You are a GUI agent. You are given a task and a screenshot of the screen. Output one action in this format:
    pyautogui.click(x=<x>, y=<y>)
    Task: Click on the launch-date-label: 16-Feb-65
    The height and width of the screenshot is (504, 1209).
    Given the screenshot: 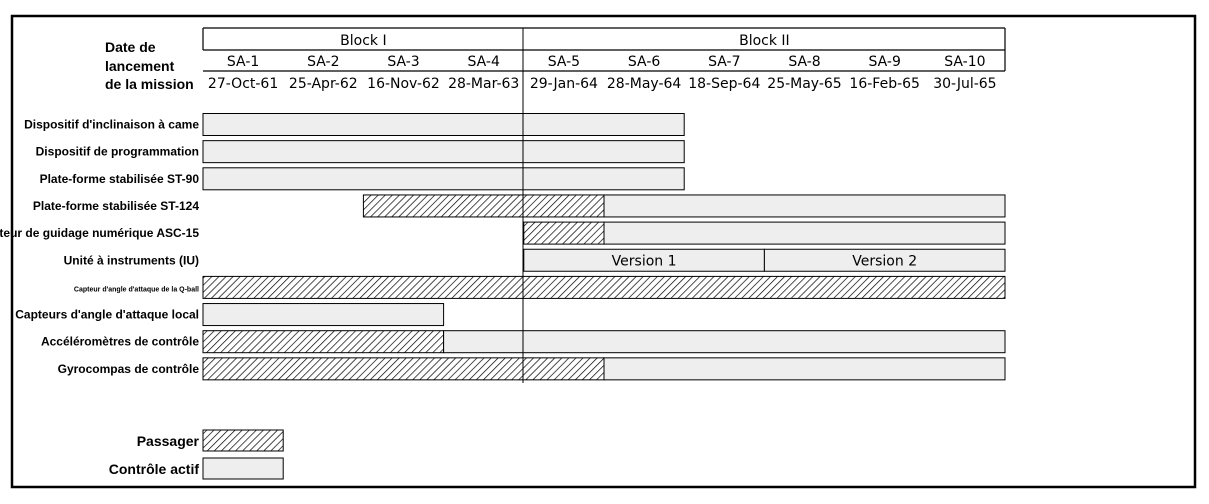 What is the action you would take?
    pyautogui.click(x=884, y=84)
    